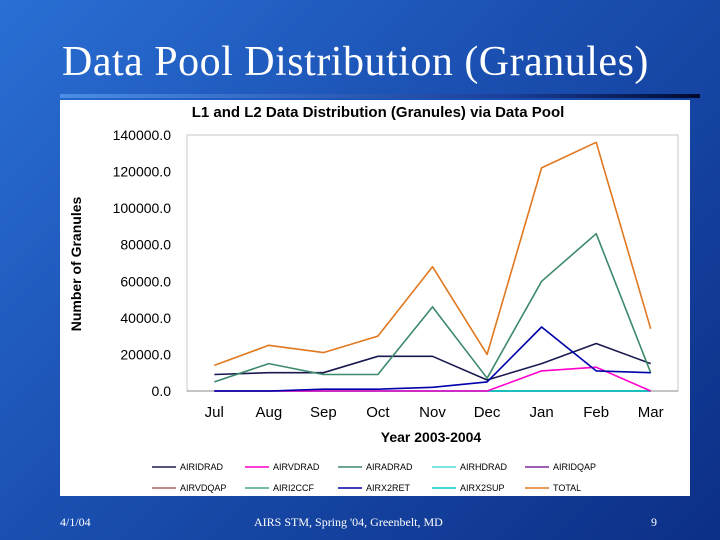 This screenshot has height=540, width=720. I want to click on legend-label: AIRADRAD, so click(389, 467).